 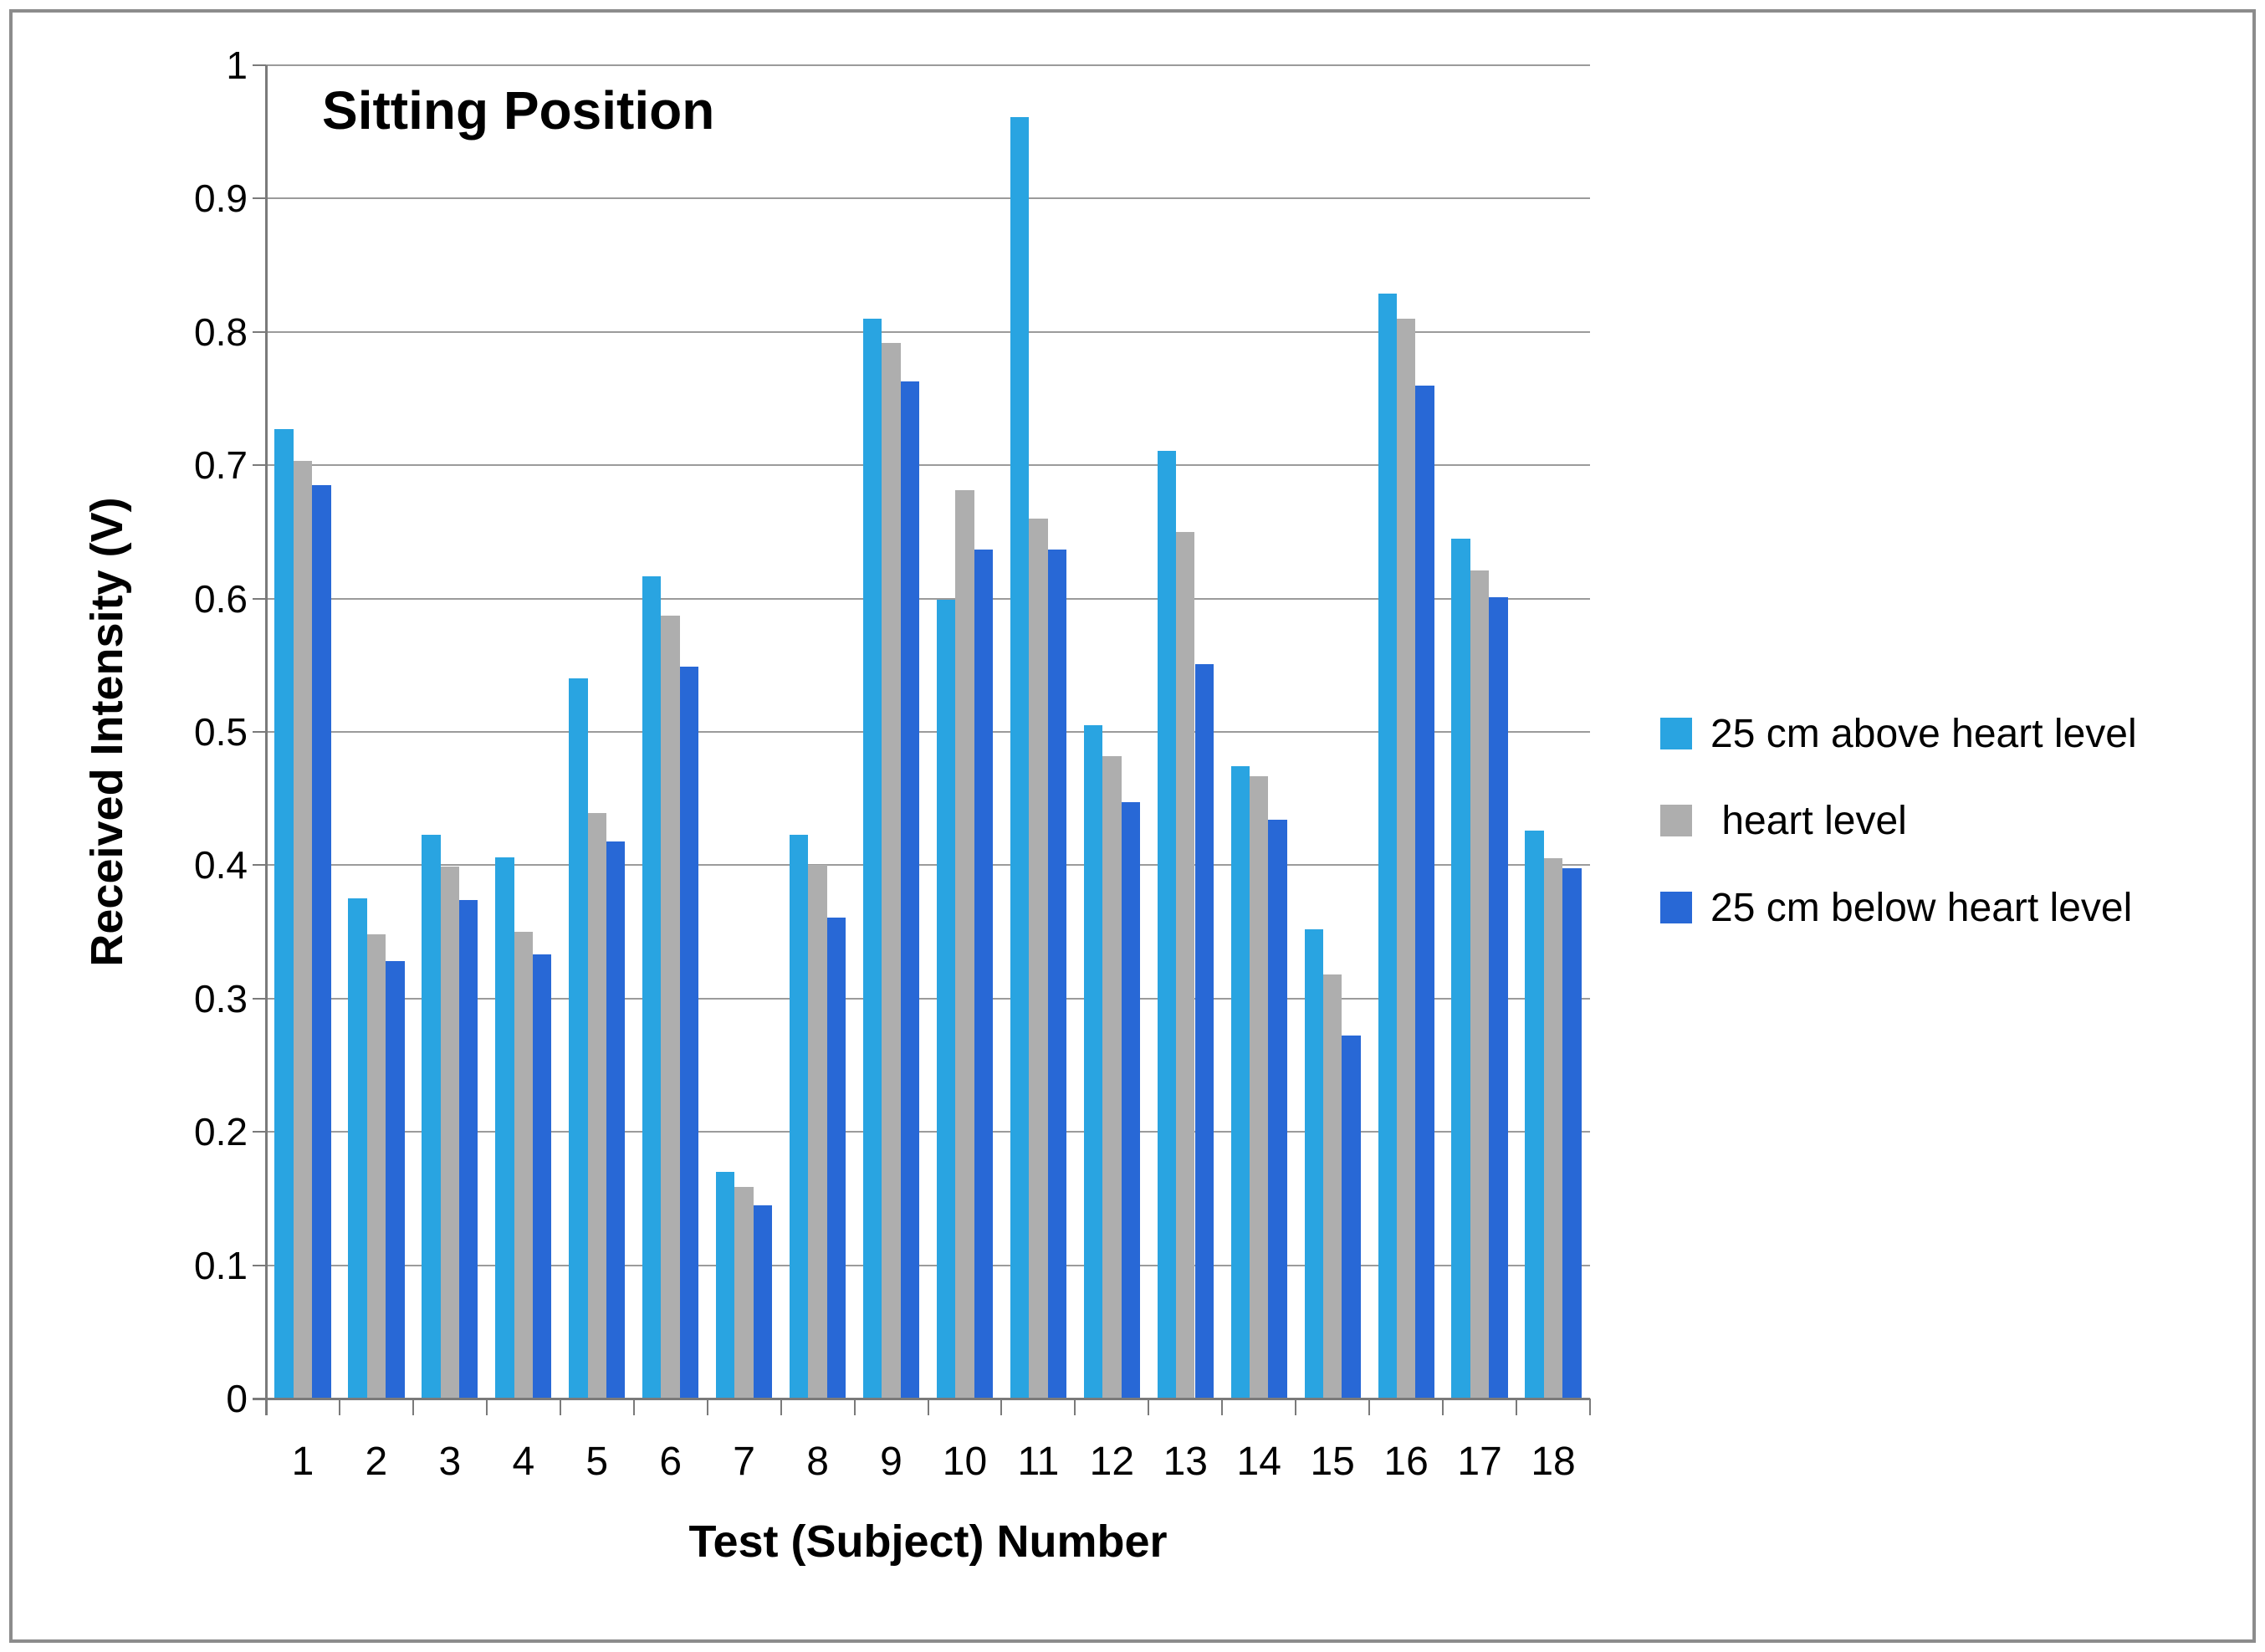 I want to click on y-tick-label: 0.6, so click(x=221, y=599).